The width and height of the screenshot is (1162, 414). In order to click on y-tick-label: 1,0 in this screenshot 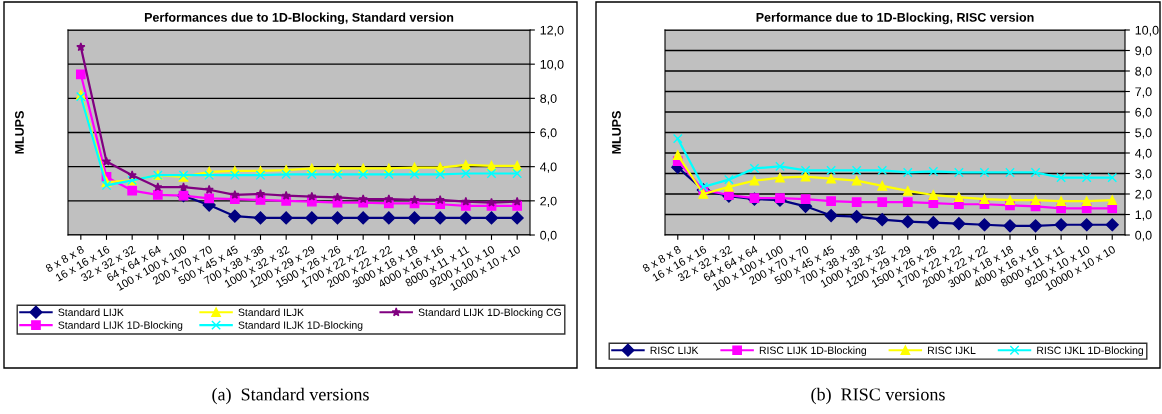, I will do `click(1143, 215)`.